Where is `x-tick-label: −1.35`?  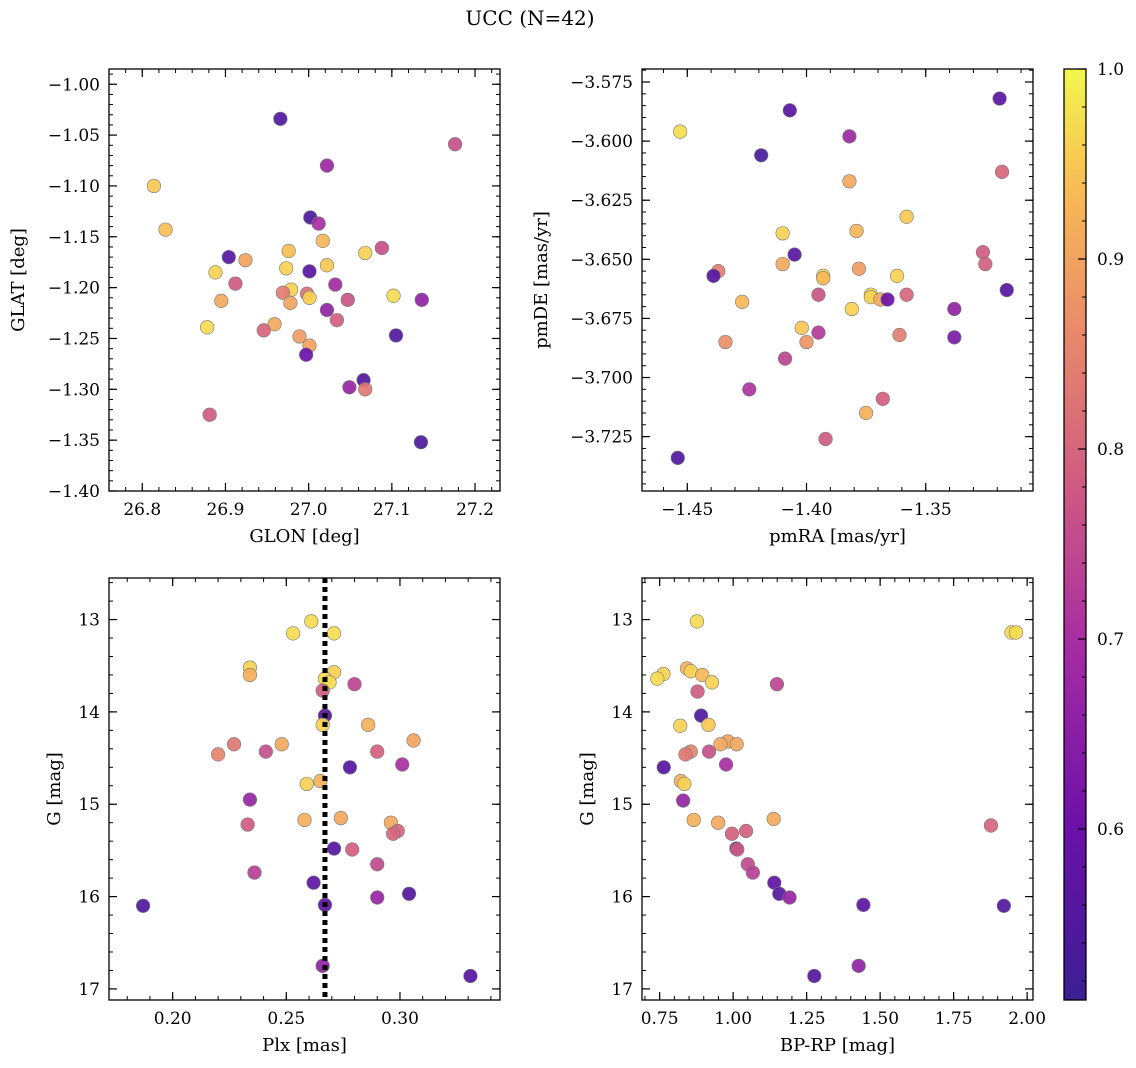
x-tick-label: −1.35 is located at coordinates (926, 510).